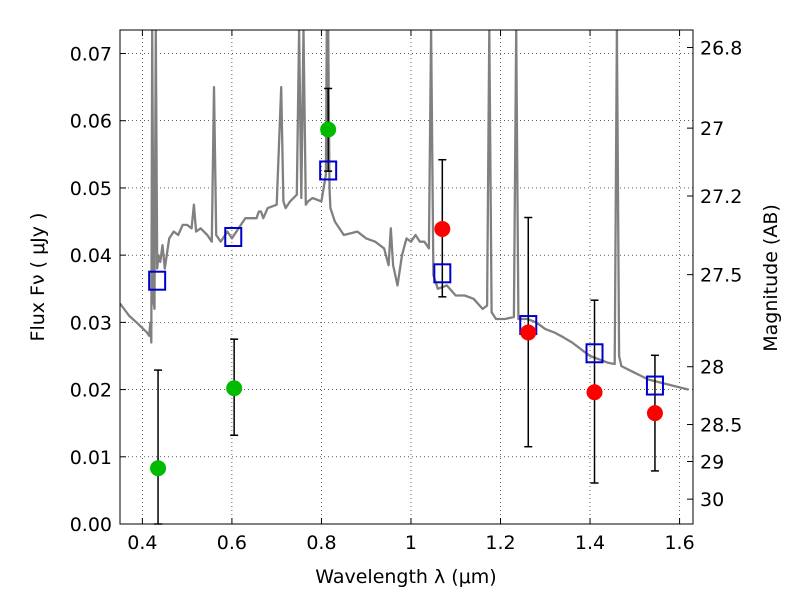  I want to click on right-y-tick-label: 27, so click(712, 129).